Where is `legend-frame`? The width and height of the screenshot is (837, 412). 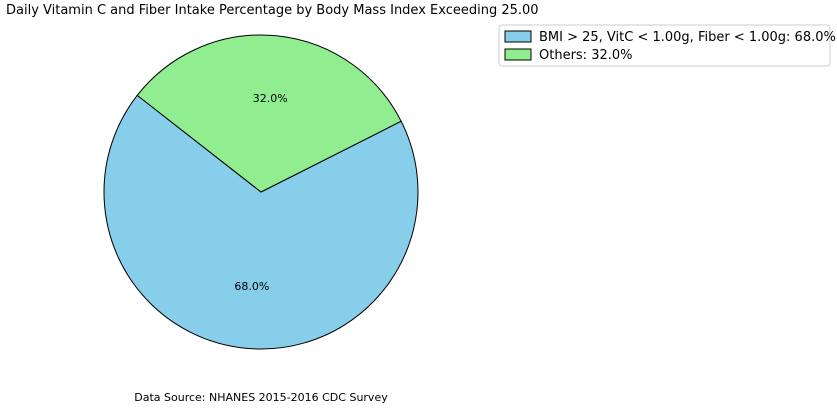
legend-frame is located at coordinates (664, 45).